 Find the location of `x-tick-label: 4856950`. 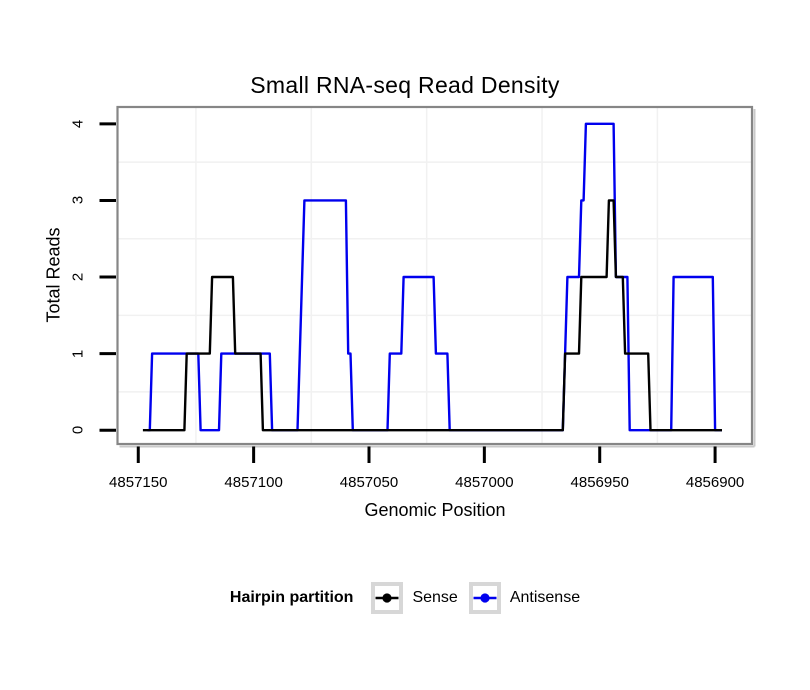

x-tick-label: 4856950 is located at coordinates (599, 482).